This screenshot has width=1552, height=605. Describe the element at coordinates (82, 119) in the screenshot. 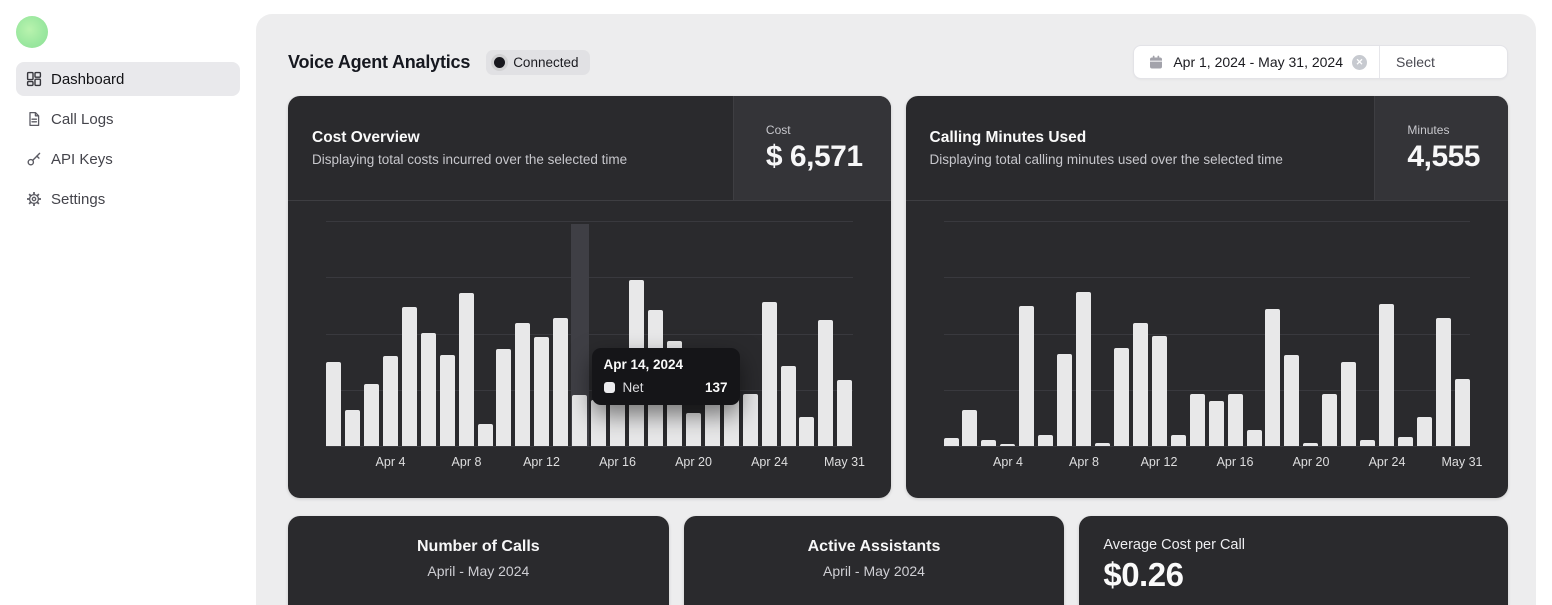

I see `sidebar-item-label: Call Logs` at that location.